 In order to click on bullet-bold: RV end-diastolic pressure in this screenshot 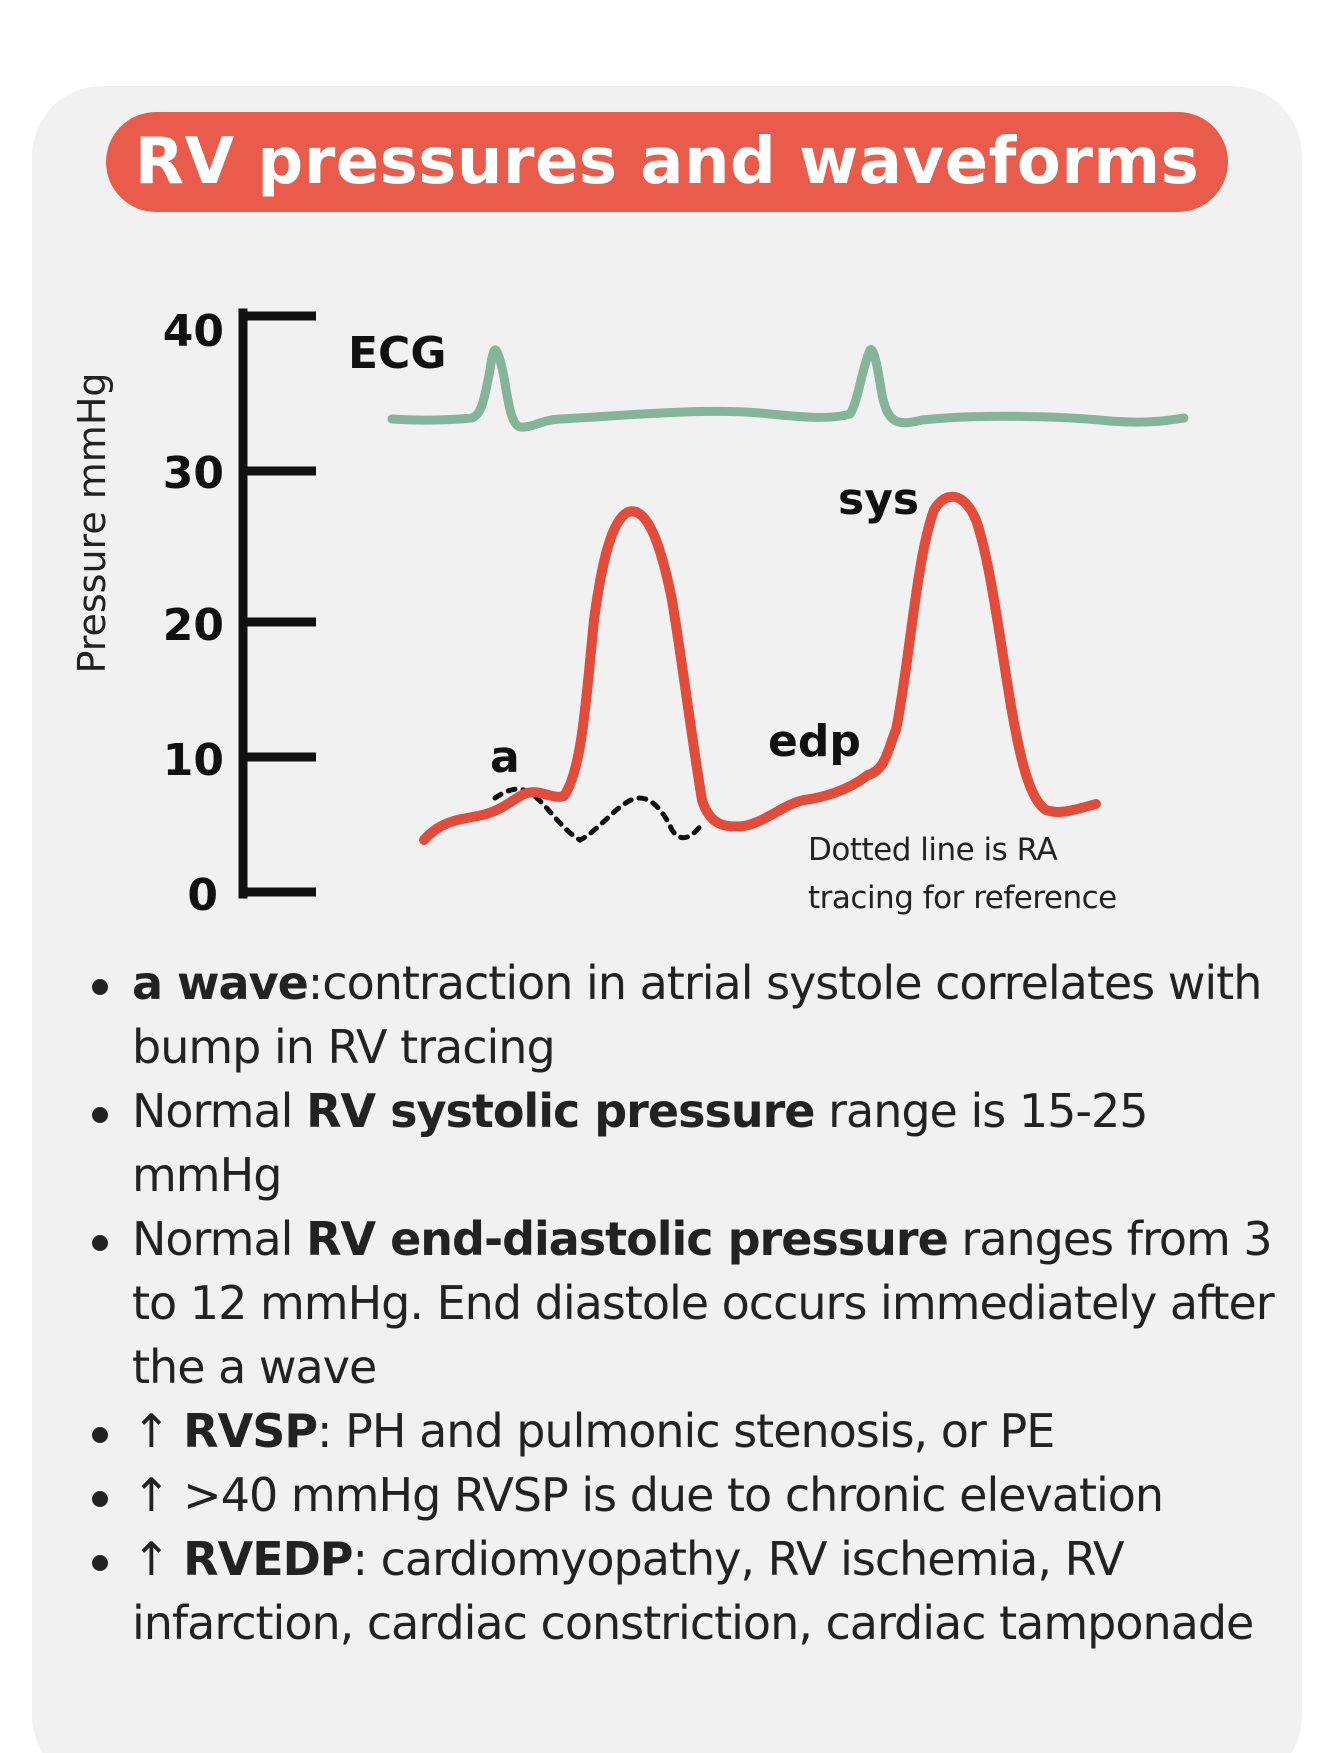, I will do `click(627, 1239)`.